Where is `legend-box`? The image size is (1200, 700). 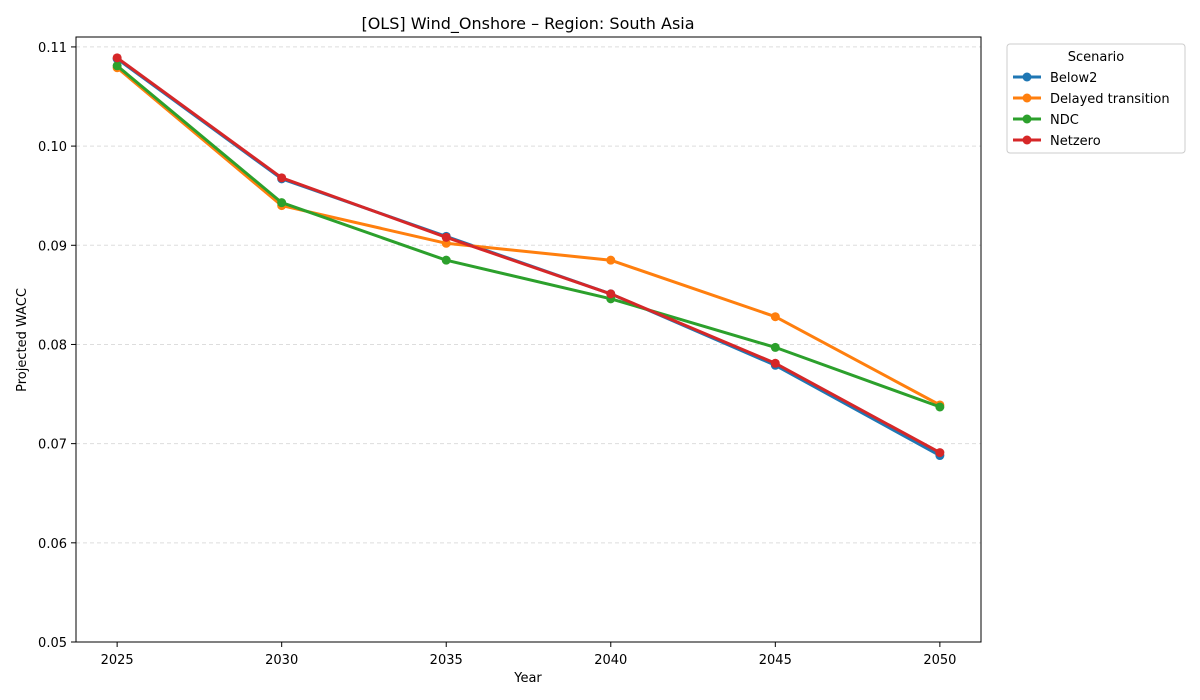 legend-box is located at coordinates (1096, 98).